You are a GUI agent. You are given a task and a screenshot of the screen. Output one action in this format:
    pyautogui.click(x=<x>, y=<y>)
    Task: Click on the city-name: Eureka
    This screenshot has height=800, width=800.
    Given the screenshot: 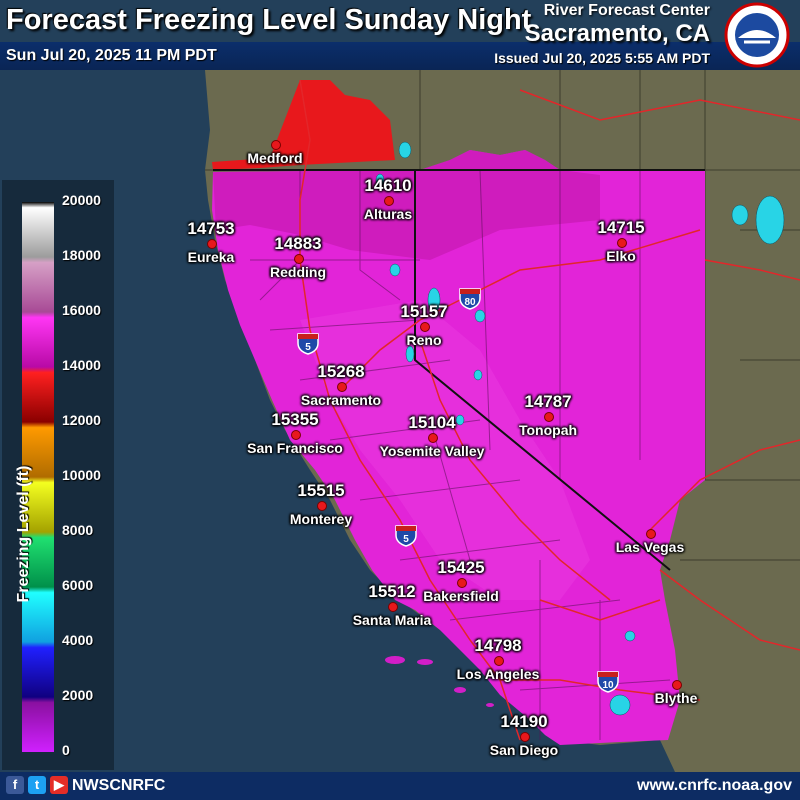 What is the action you would take?
    pyautogui.click(x=211, y=257)
    